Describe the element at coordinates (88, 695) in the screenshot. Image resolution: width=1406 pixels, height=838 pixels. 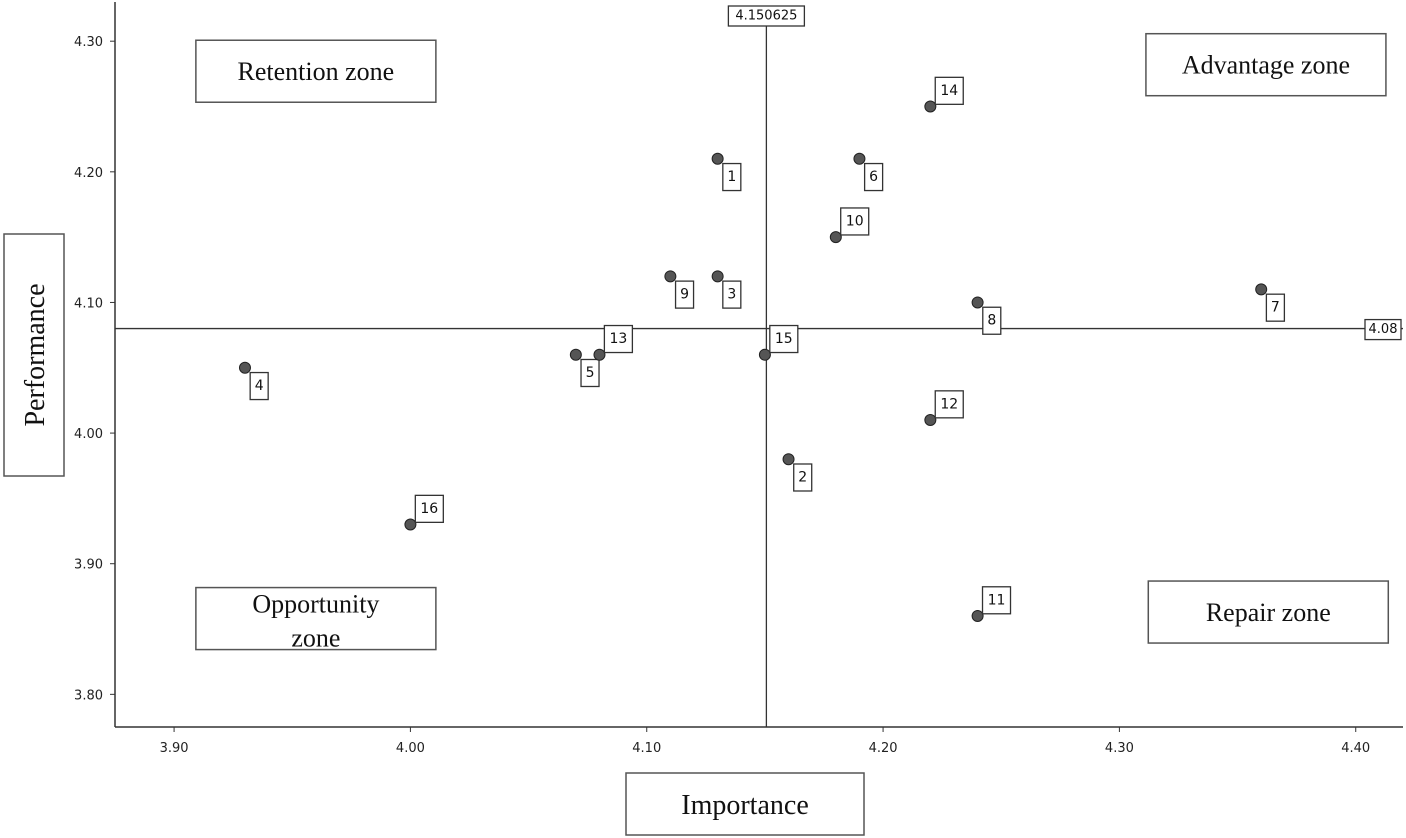
I see `y-tick-label: 3.80` at that location.